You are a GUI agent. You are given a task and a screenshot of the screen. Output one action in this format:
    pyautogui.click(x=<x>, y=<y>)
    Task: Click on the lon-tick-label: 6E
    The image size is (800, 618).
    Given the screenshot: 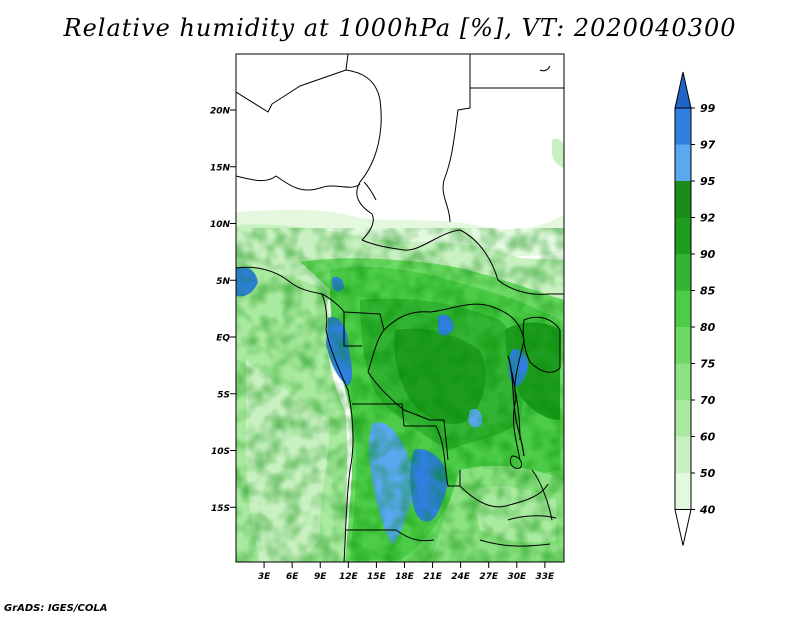 What is the action you would take?
    pyautogui.click(x=292, y=577)
    